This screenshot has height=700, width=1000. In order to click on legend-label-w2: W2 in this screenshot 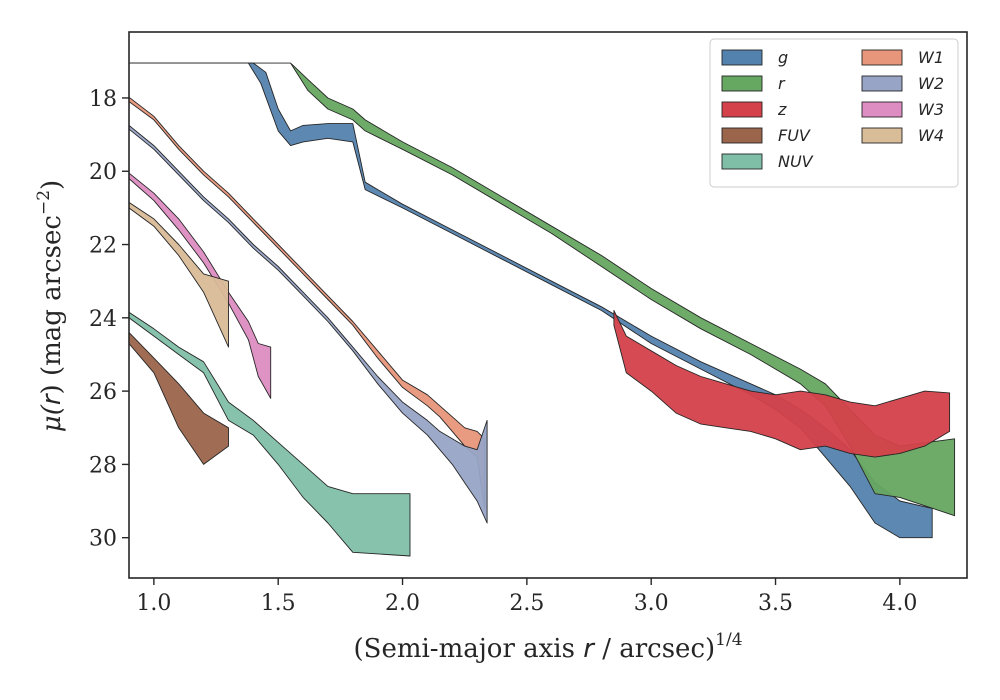, I will do `click(931, 83)`.